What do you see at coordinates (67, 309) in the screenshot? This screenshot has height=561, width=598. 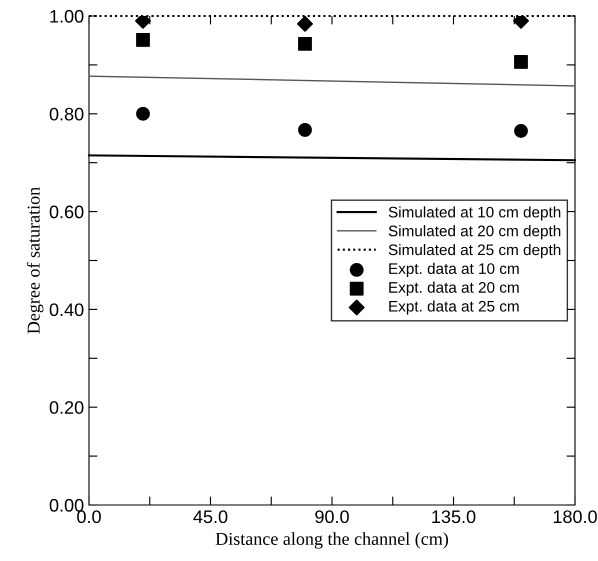 I see `y-tick-label: 0.40` at bounding box center [67, 309].